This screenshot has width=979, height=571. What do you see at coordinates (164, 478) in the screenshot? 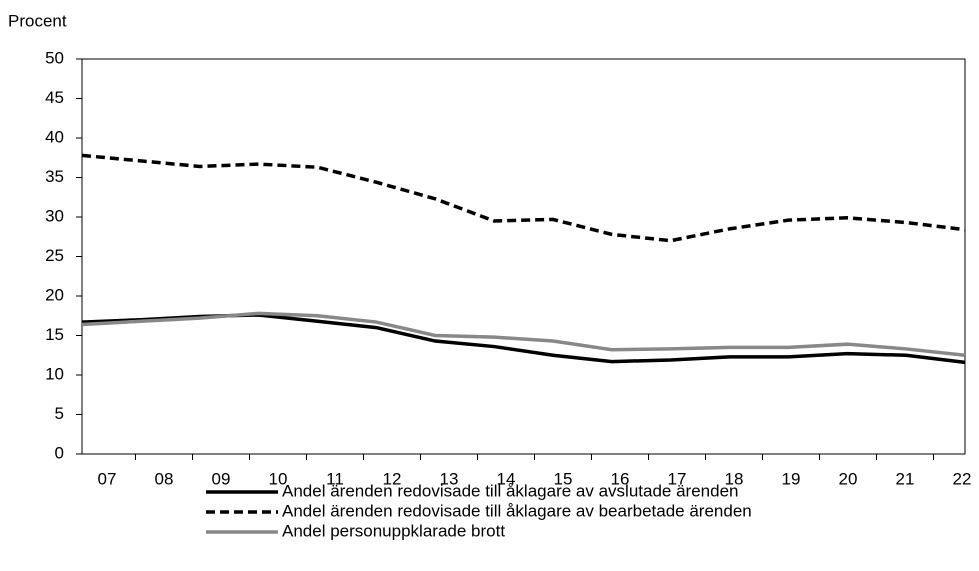
I see `x-tick-label: 08` at bounding box center [164, 478].